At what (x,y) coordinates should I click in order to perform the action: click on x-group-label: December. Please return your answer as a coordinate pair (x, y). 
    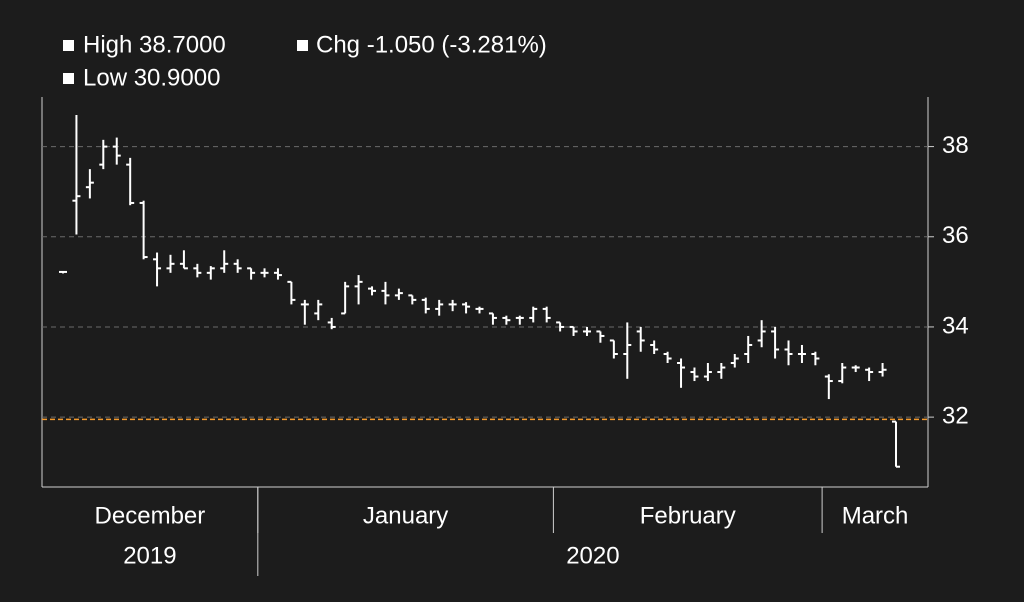
    Looking at the image, I should click on (150, 515).